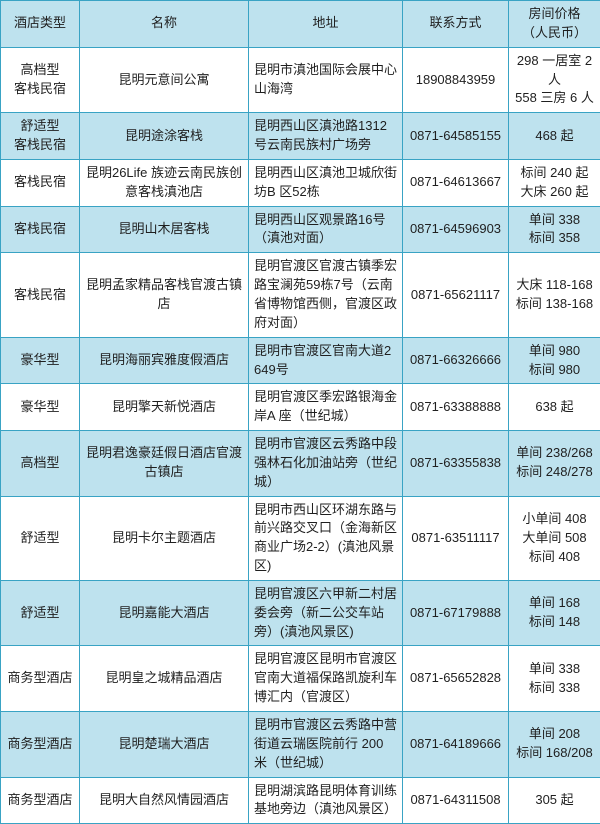  I want to click on hotel-name-cell: 昆明元意间公寓, so click(164, 80).